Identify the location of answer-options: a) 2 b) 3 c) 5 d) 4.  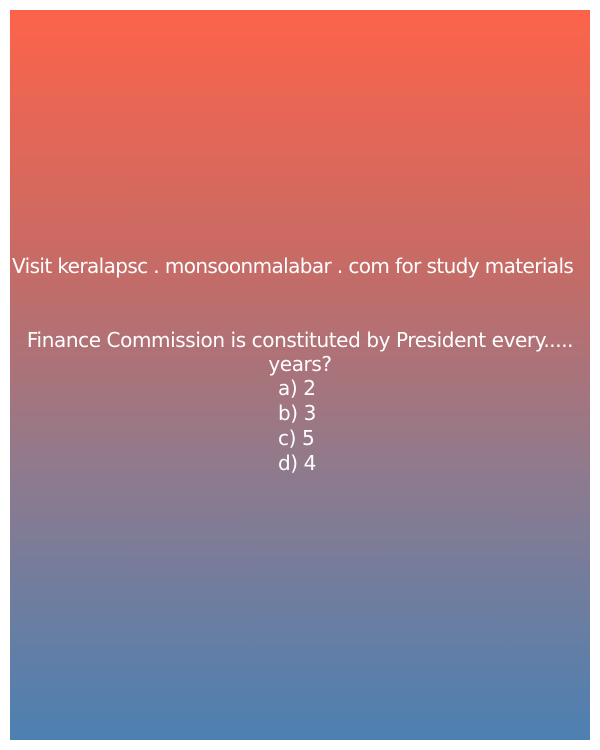
(300, 426).